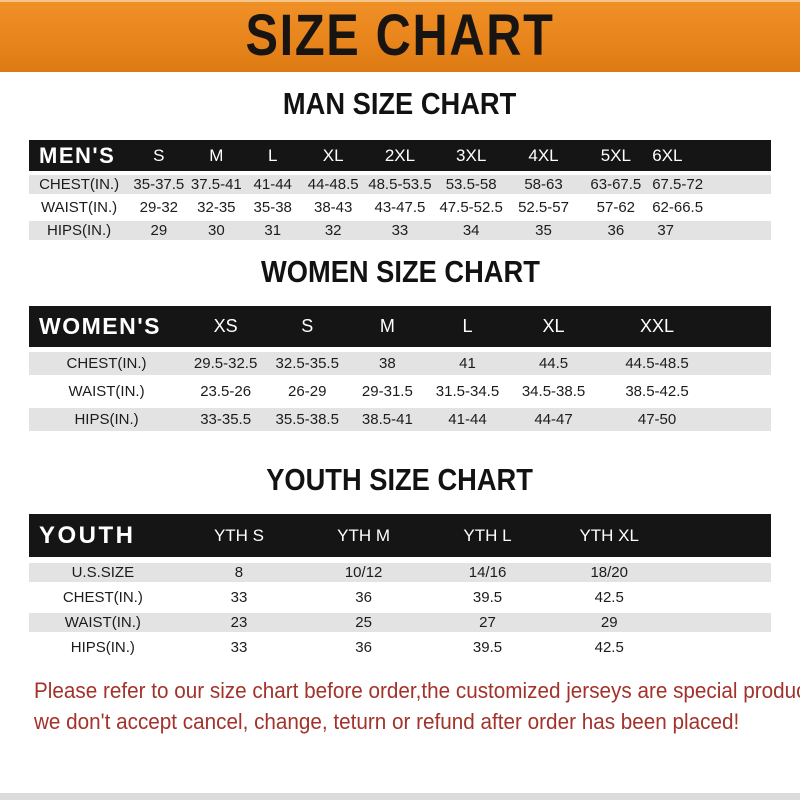 The image size is (800, 800). I want to click on cell: 53.5-58, so click(471, 182).